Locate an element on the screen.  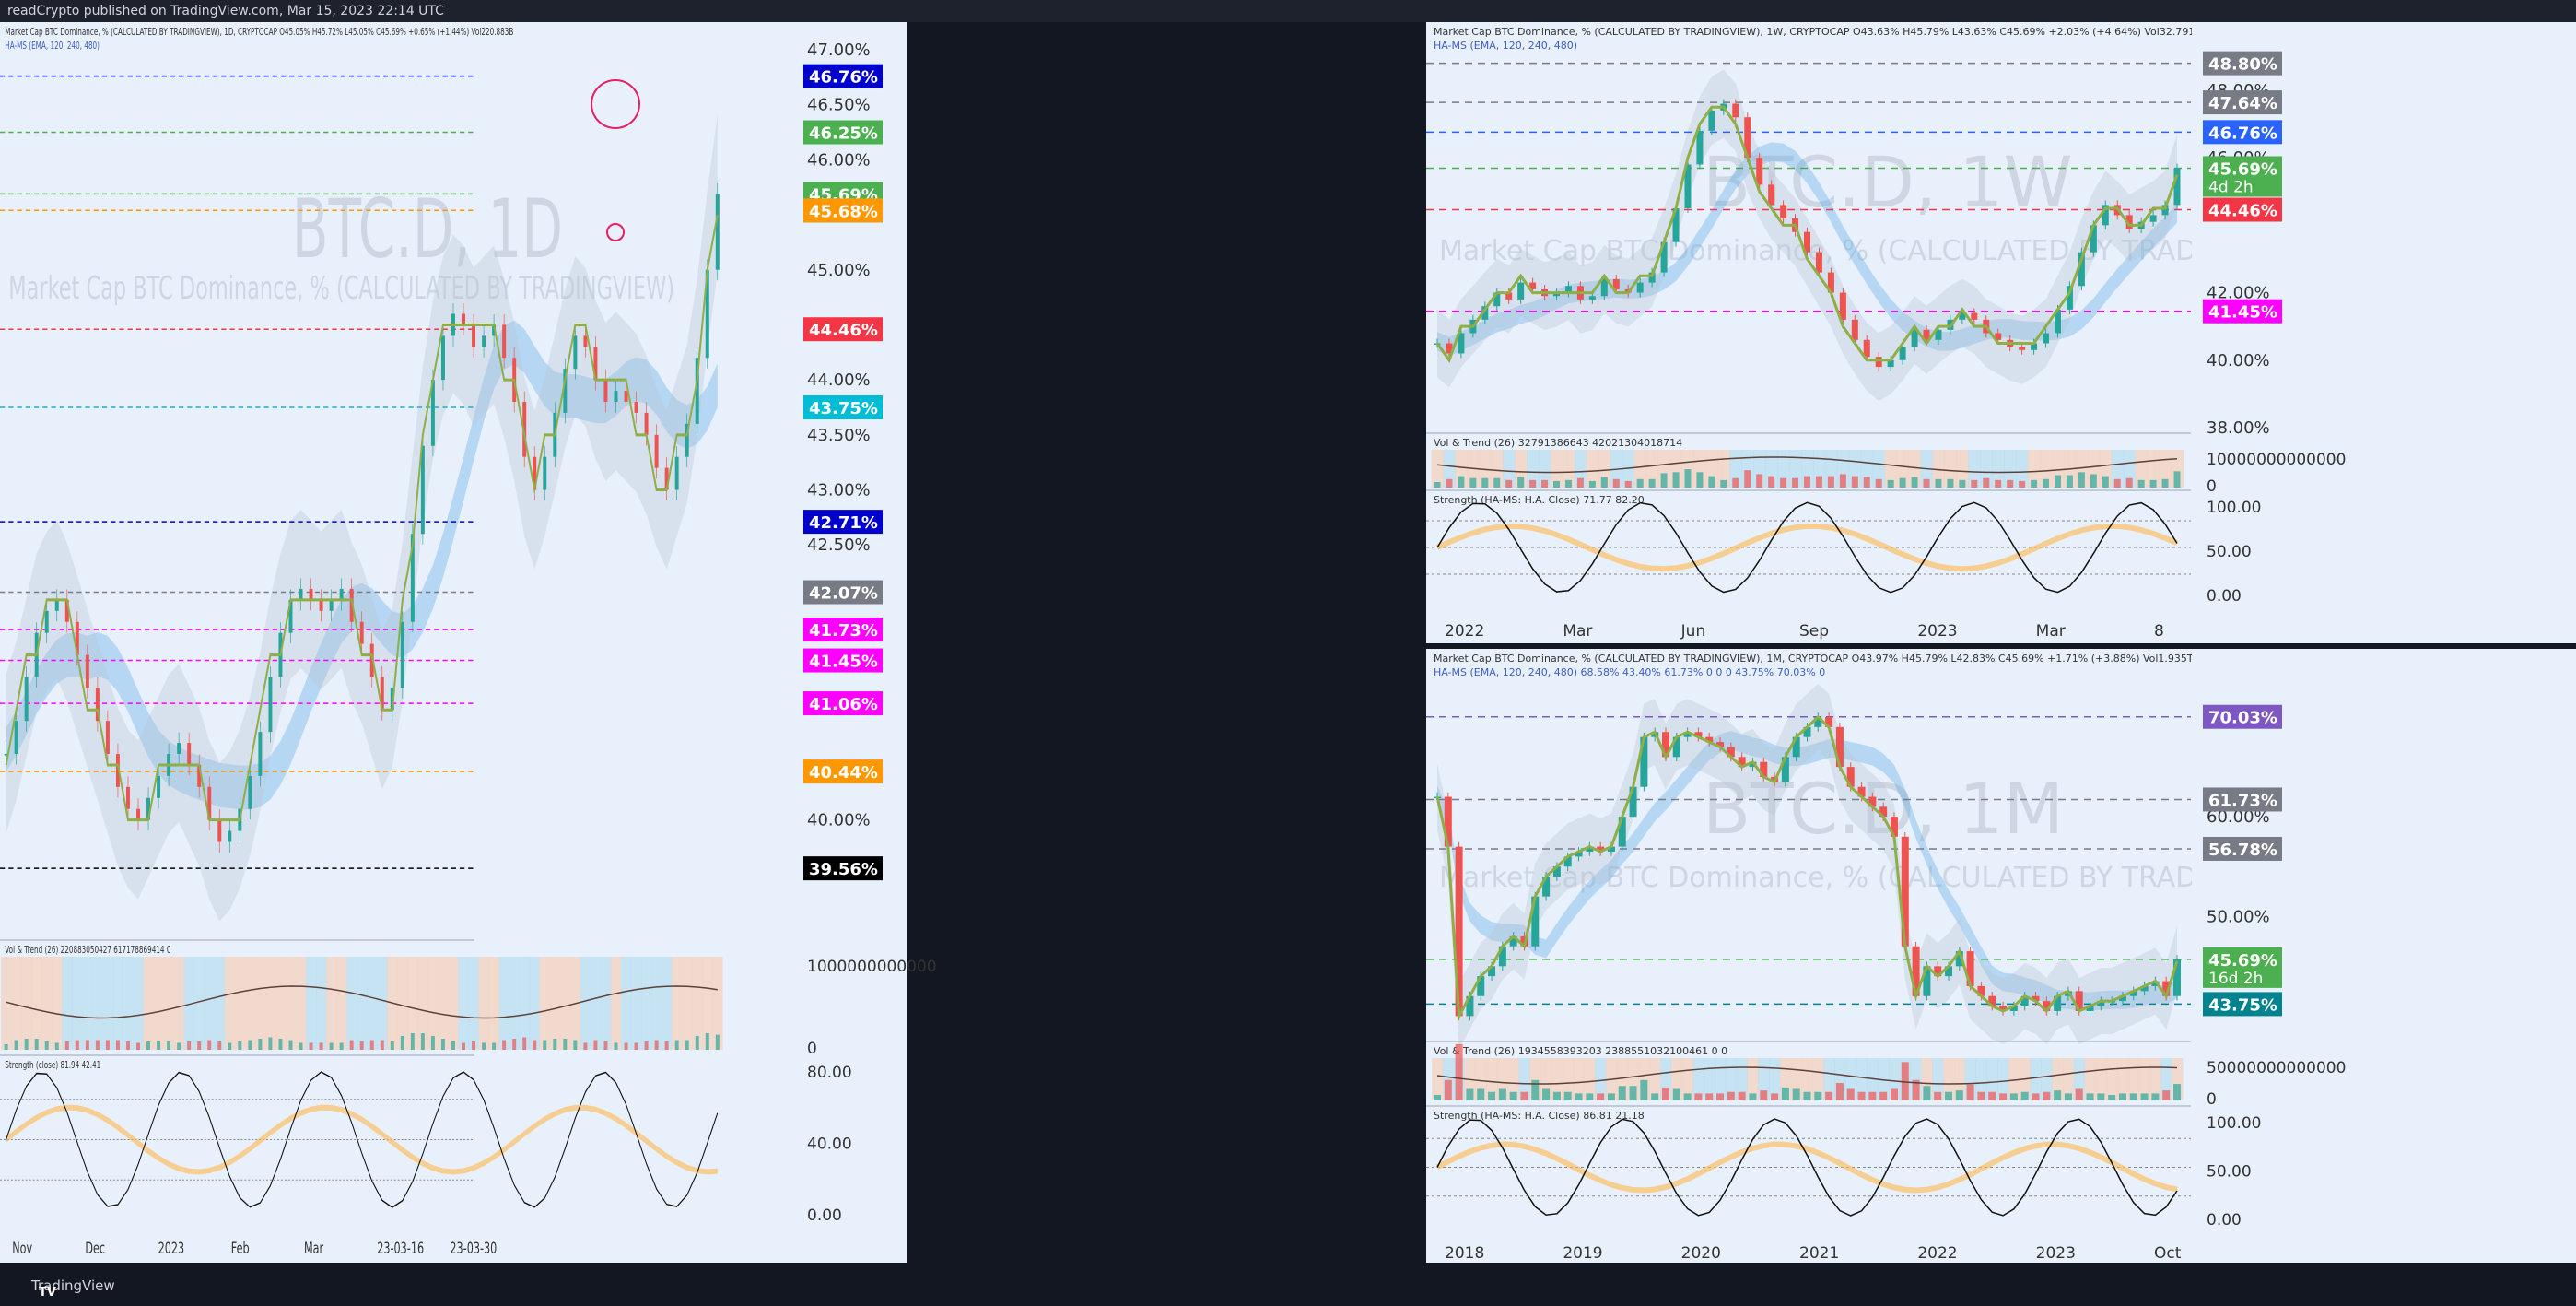
support-step-line is located at coordinates (1807, 234).